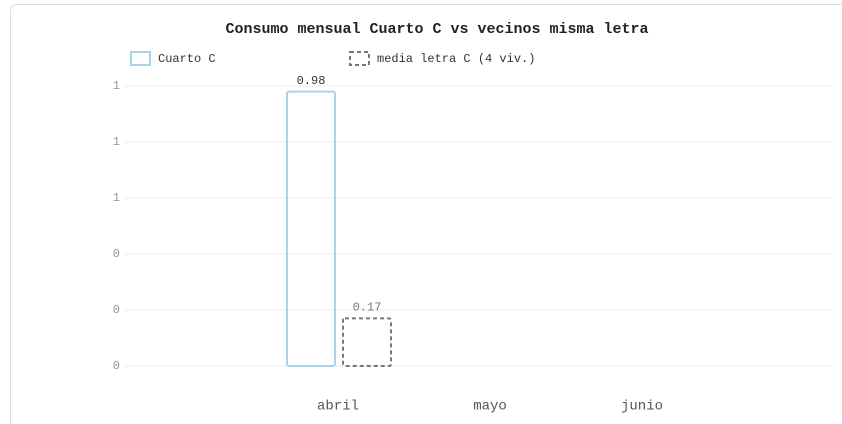 This screenshot has height=424, width=842. I want to click on data-label: 0.17, so click(367, 308).